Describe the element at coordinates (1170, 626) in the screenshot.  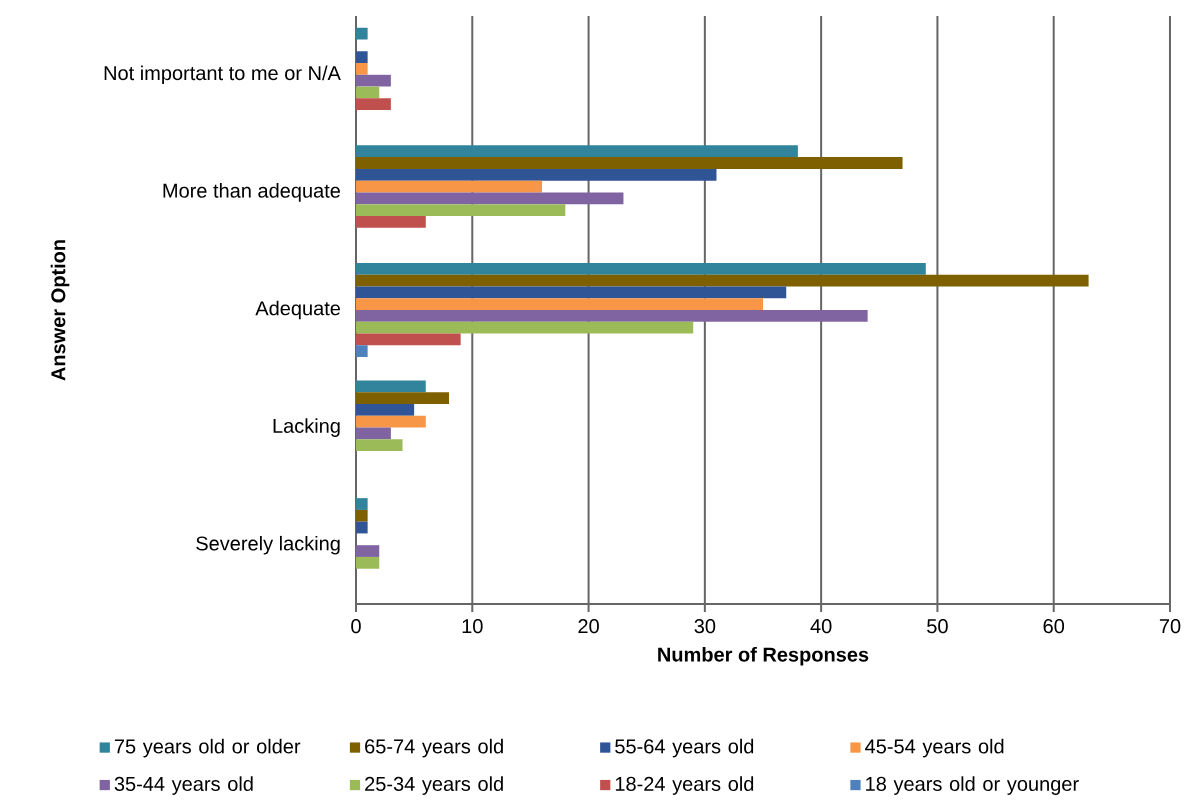
I see `x-tick-label: 70` at that location.